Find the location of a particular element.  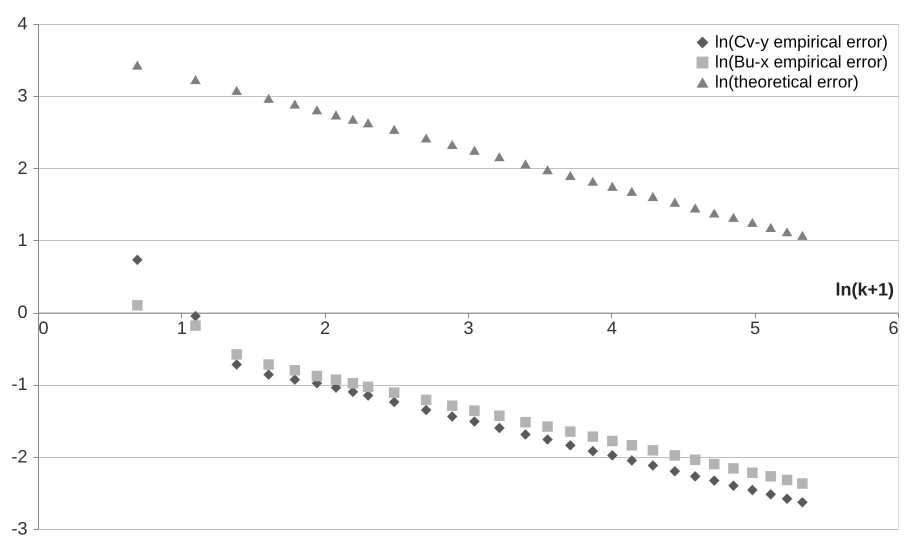

x-tick-label: 1 is located at coordinates (181, 328).